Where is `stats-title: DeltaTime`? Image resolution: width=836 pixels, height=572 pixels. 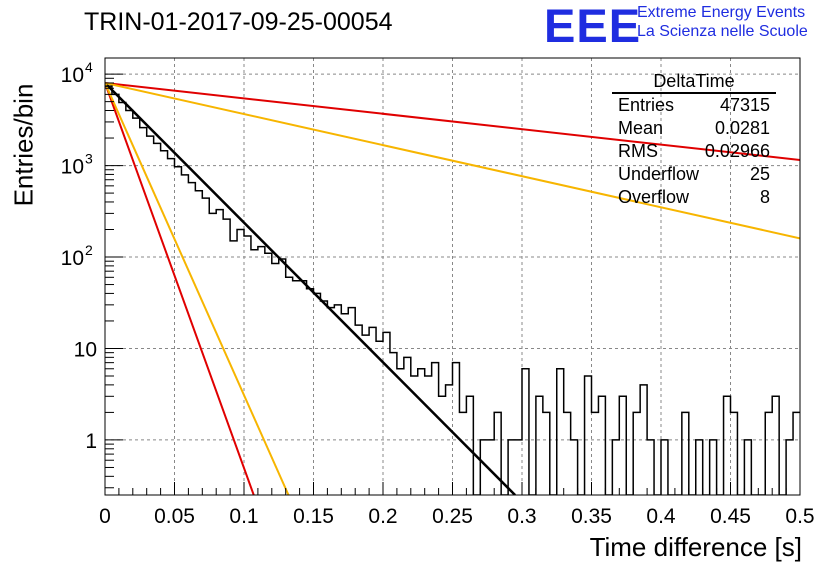
stats-title: DeltaTime is located at coordinates (694, 82).